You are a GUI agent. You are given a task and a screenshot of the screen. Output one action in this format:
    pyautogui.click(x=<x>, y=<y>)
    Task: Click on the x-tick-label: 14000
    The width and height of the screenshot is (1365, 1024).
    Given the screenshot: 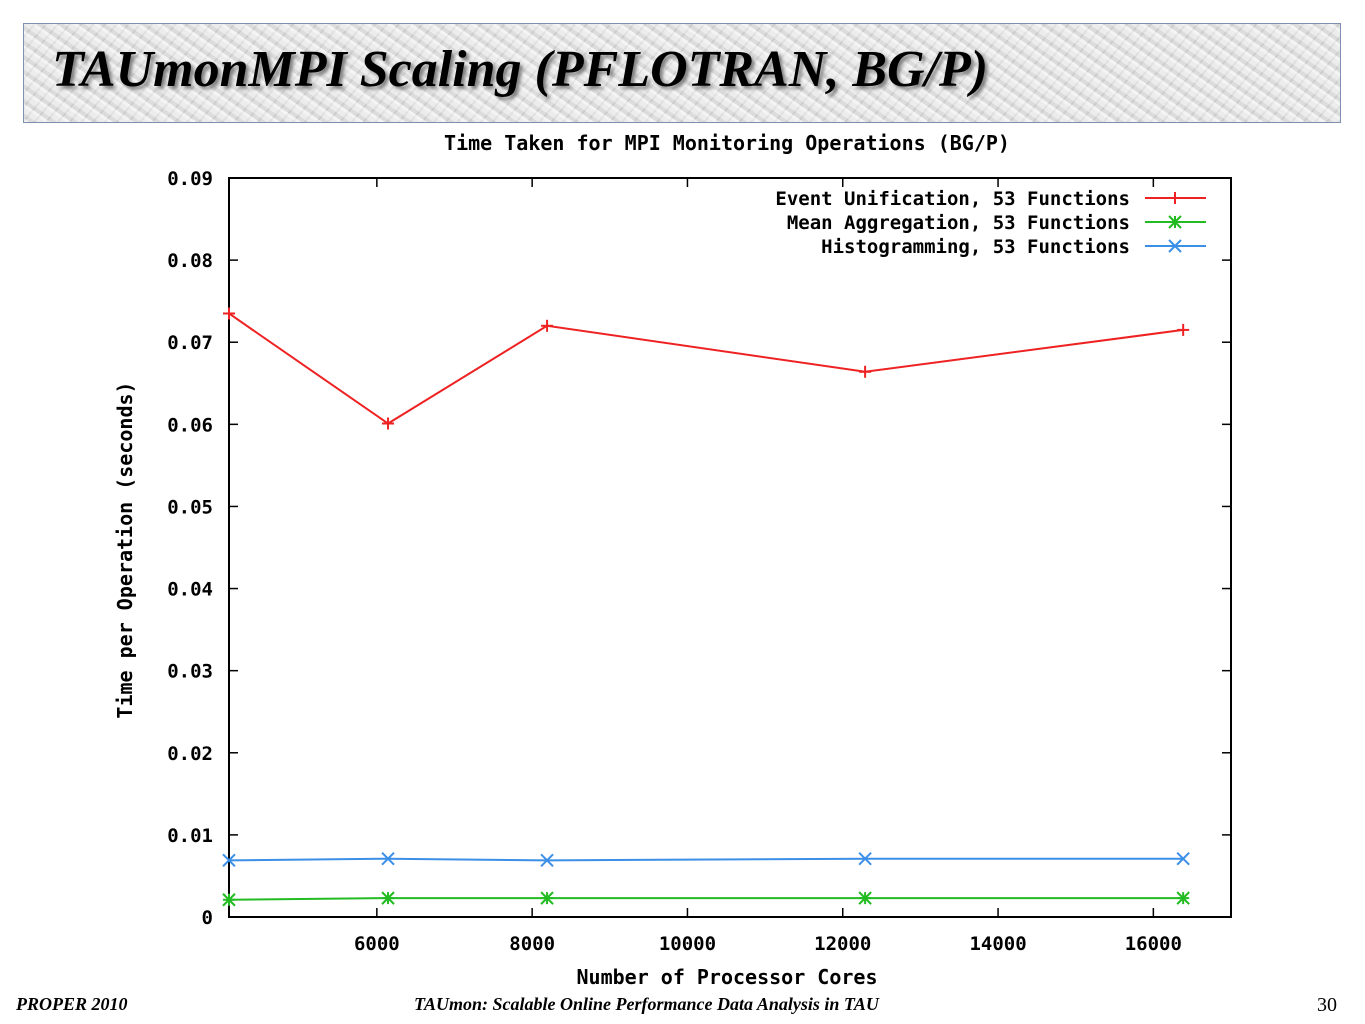 What is the action you would take?
    pyautogui.click(x=997, y=944)
    